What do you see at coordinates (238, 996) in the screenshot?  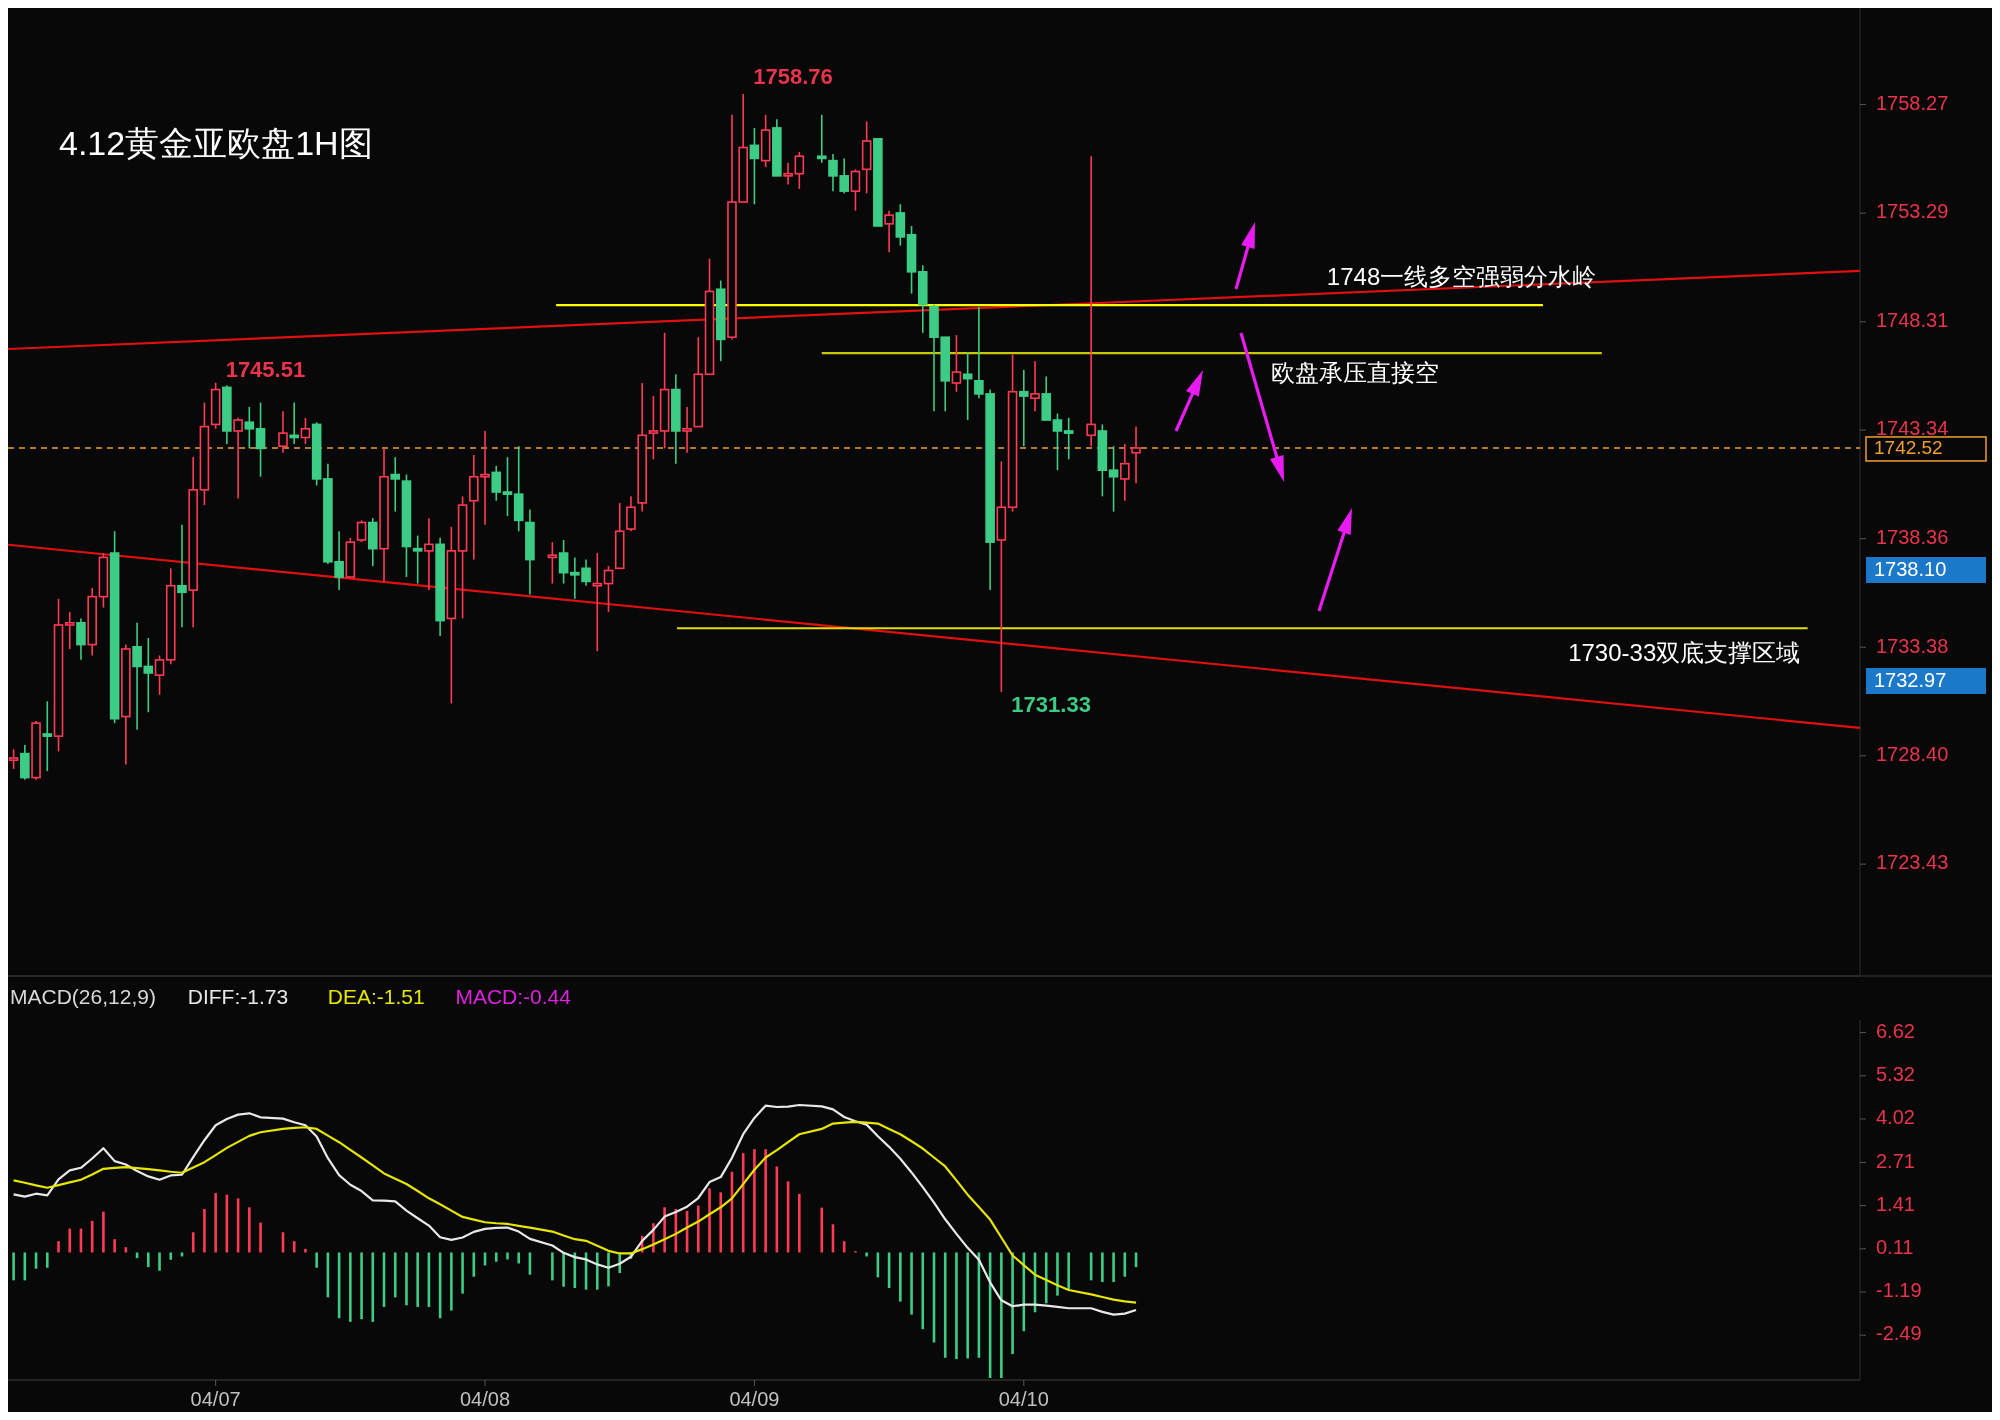 I see `text: DIFF:-1.73` at bounding box center [238, 996].